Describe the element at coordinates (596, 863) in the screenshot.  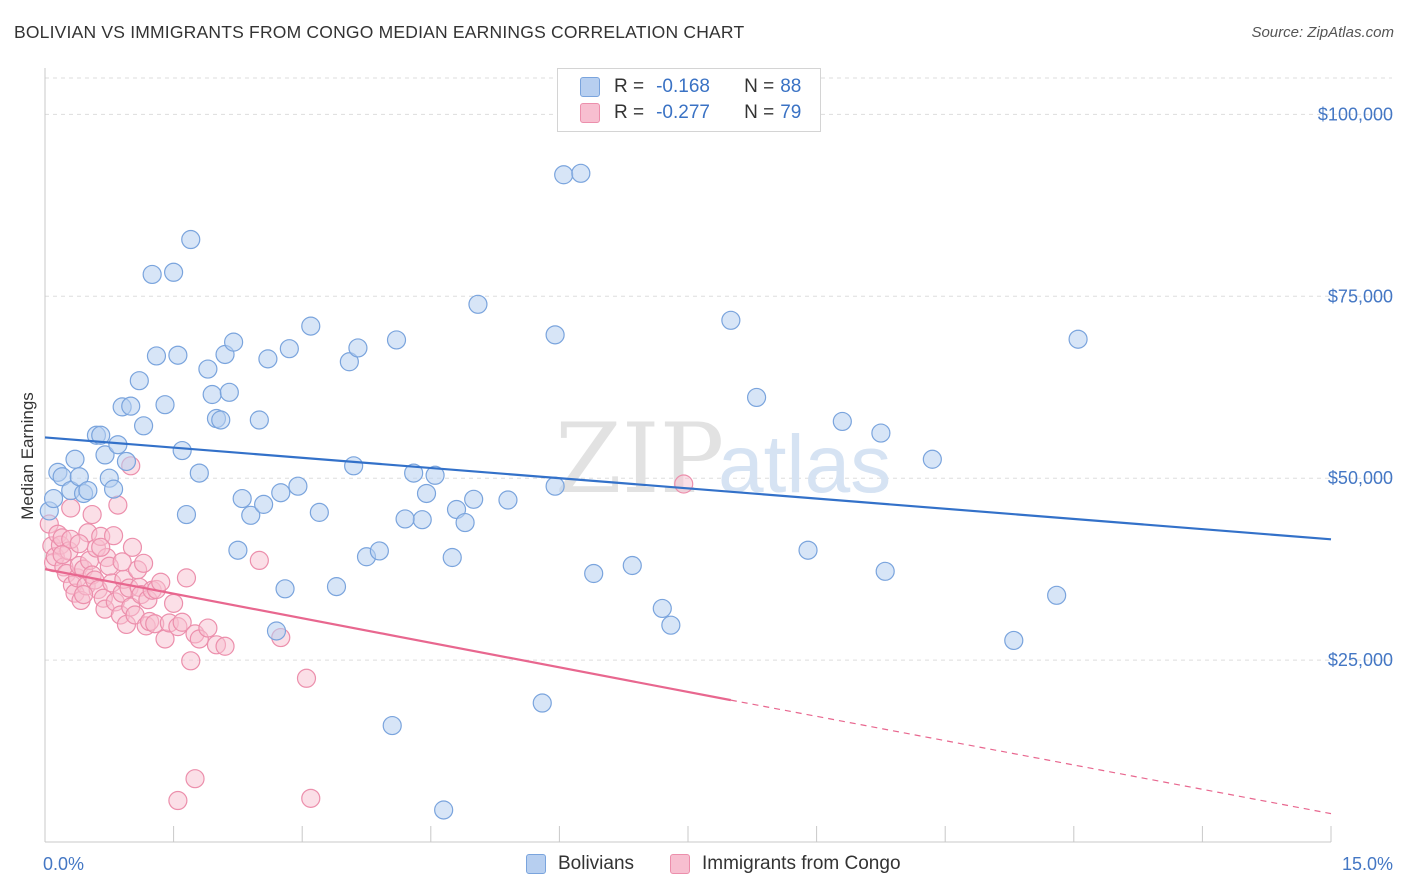
I see `bottom-legend-label-bolivians: Bolivians` at that location.